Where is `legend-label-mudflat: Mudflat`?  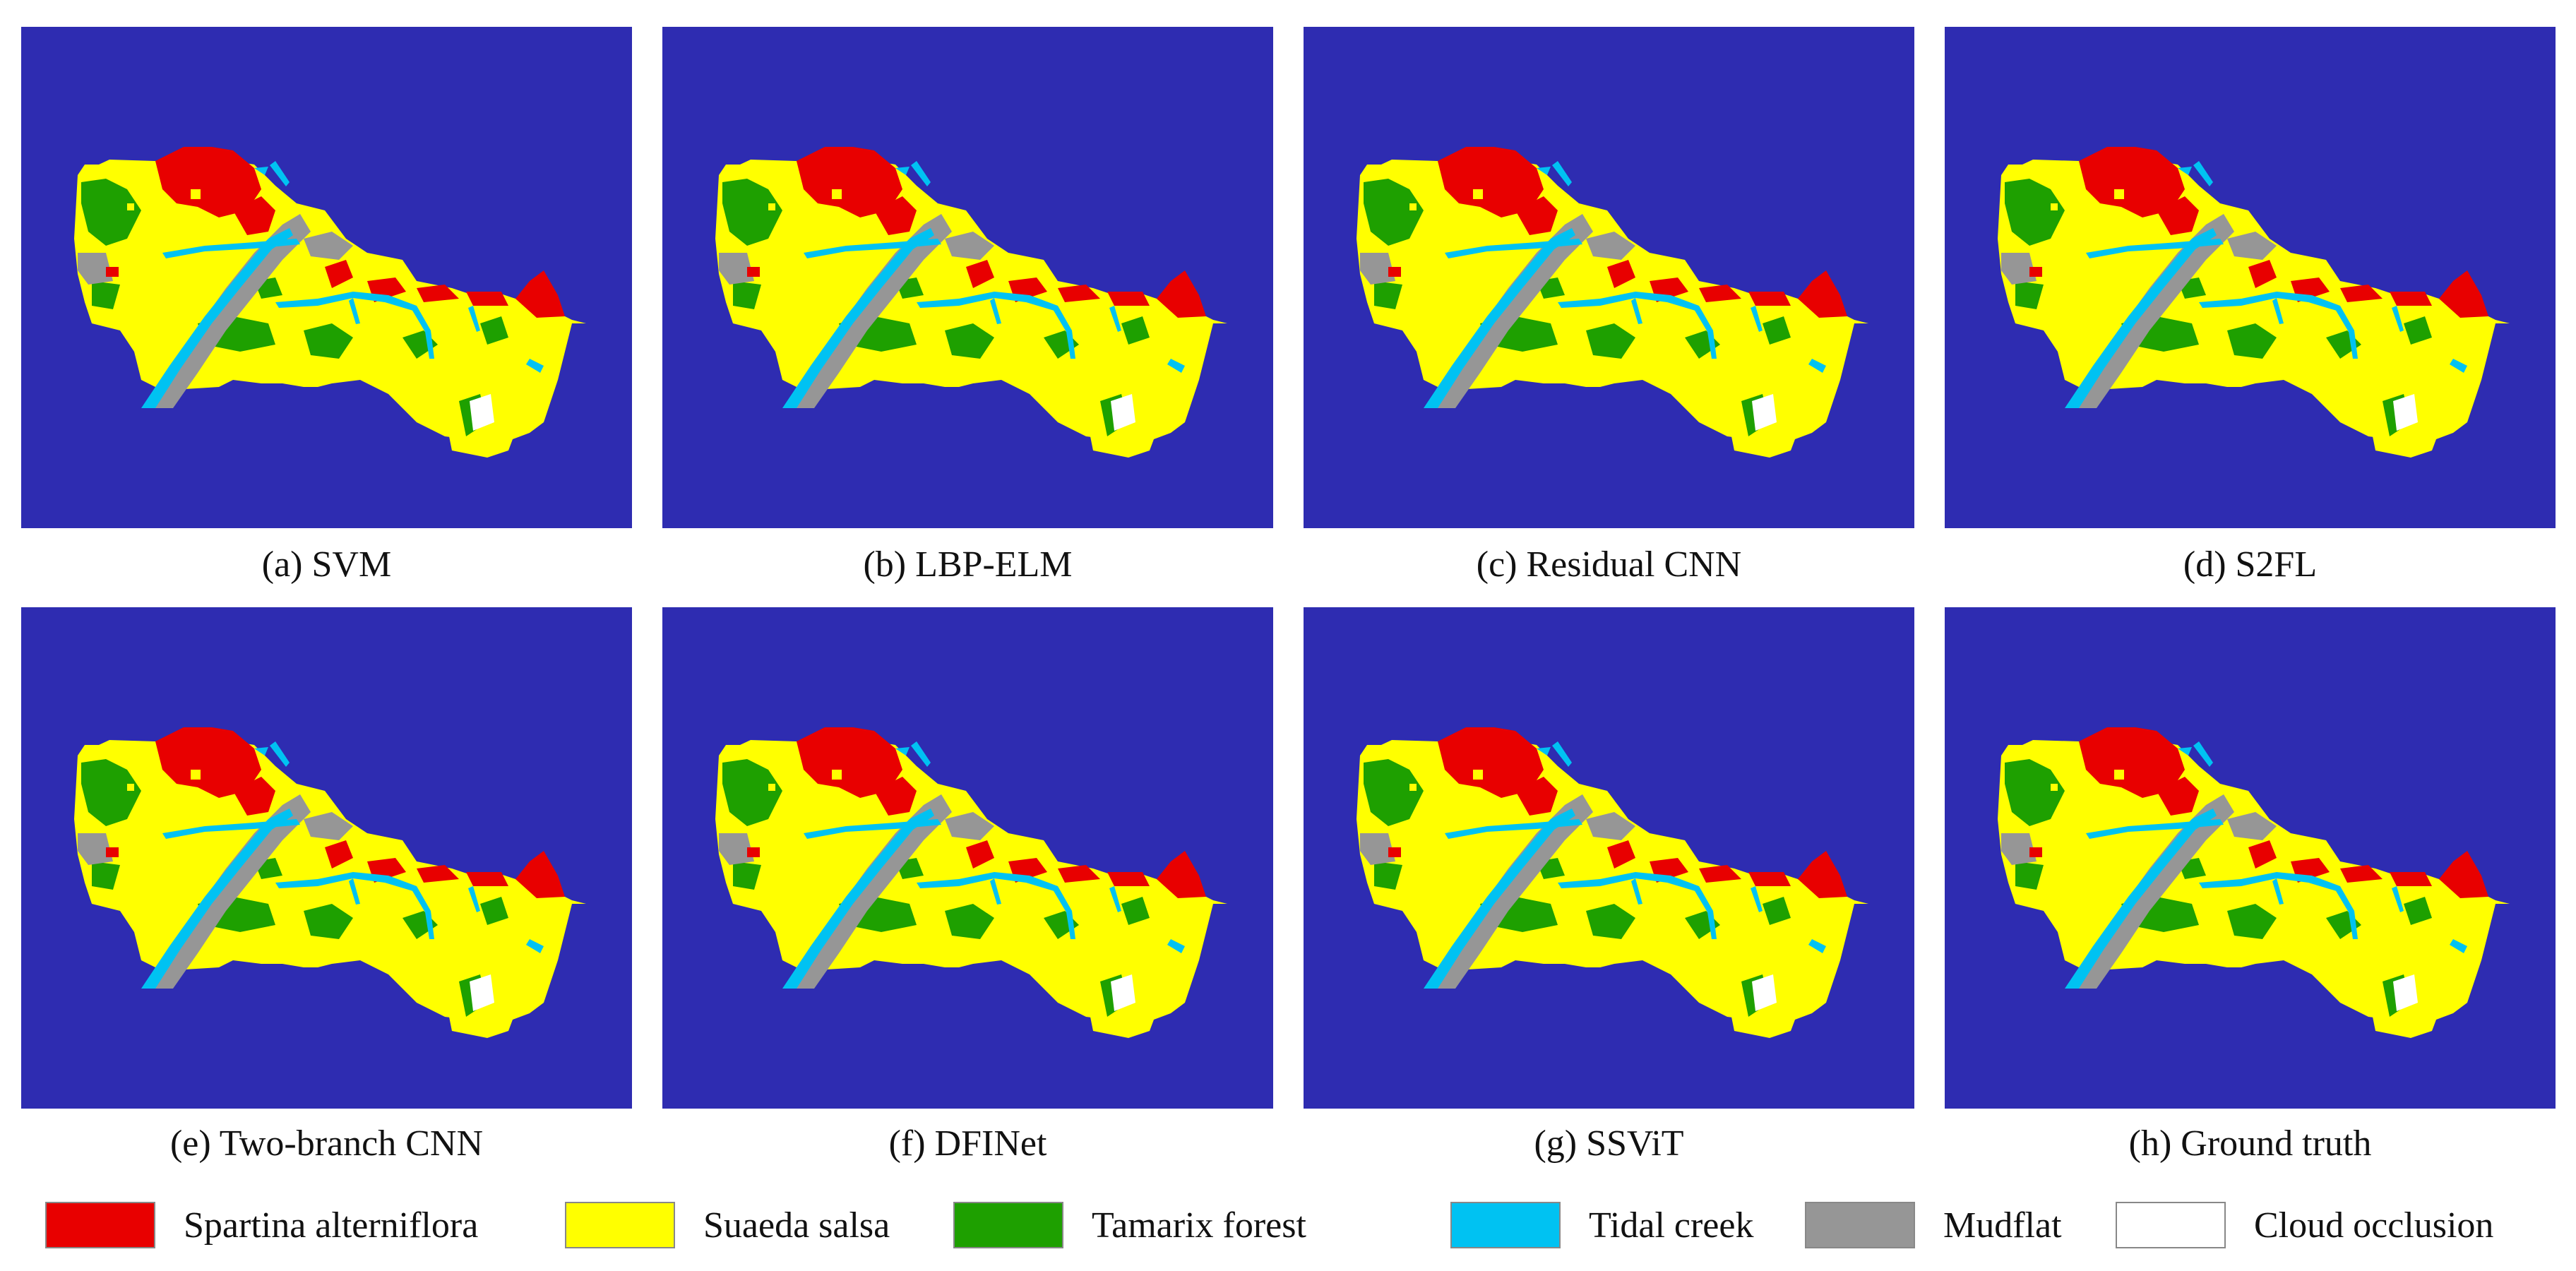
legend-label-mudflat: Mudflat is located at coordinates (2002, 1226).